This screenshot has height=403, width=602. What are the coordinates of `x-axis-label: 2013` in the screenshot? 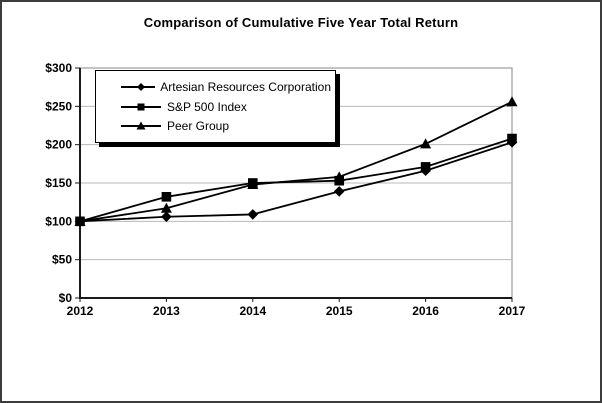 It's located at (166, 311).